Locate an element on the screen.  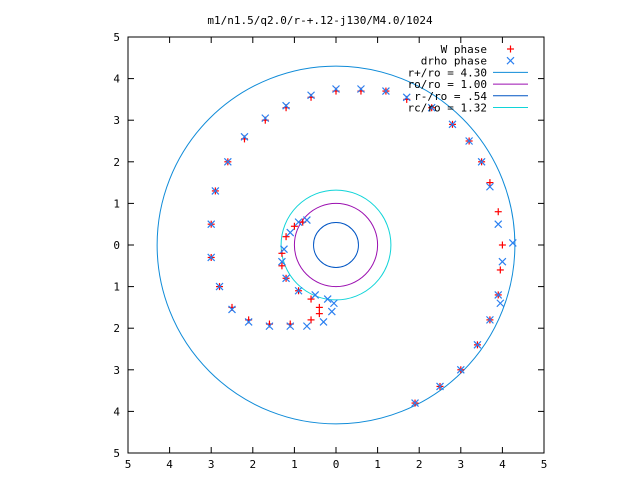
legend-label: rc/ro = 1.32 is located at coordinates (447, 108).